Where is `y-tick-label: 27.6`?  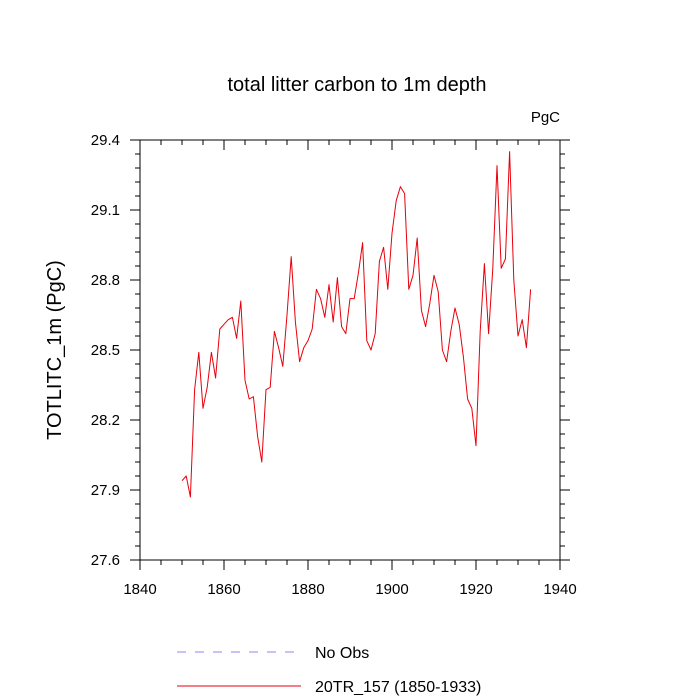 y-tick-label: 27.6 is located at coordinates (105, 560).